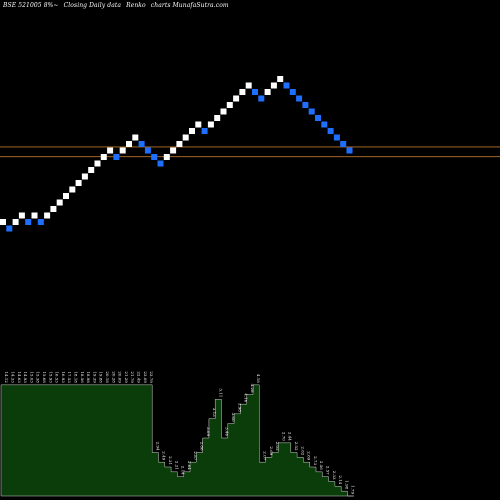 This screenshot has height=500, width=500. I want to click on volume-value-label: 21.79, so click(132, 377).